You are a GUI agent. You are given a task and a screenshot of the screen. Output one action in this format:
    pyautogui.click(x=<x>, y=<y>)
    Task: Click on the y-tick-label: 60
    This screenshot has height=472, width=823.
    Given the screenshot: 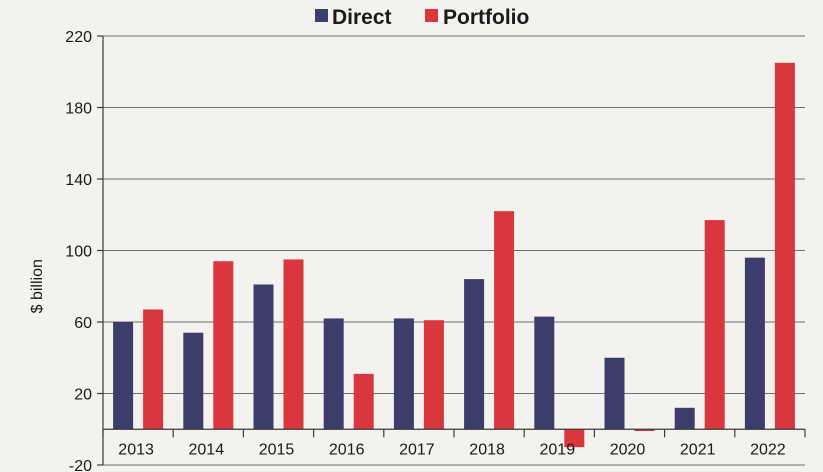 What is the action you would take?
    pyautogui.click(x=83, y=323)
    